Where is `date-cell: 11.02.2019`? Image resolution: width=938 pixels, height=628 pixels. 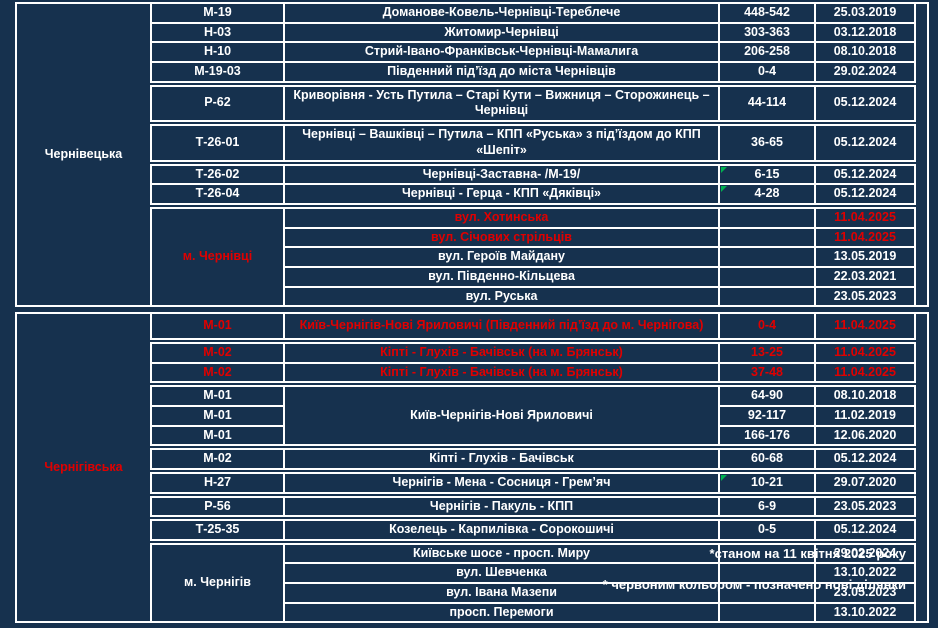
date-cell: 11.02.2019 is located at coordinates (865, 416).